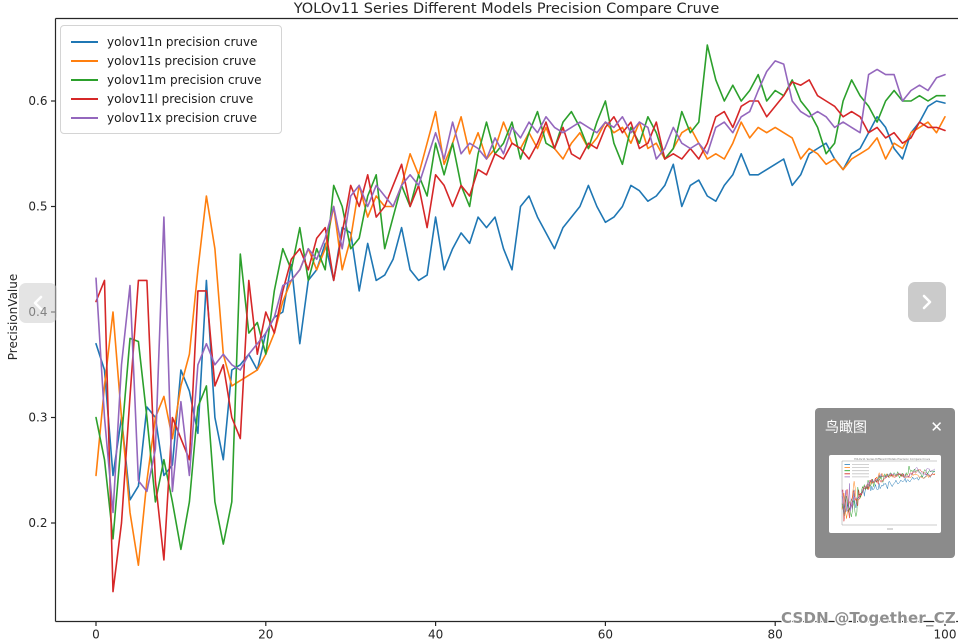 The image size is (958, 642). What do you see at coordinates (182, 41) in the screenshot?
I see `legend-label: yolov11n precision cruve` at bounding box center [182, 41].